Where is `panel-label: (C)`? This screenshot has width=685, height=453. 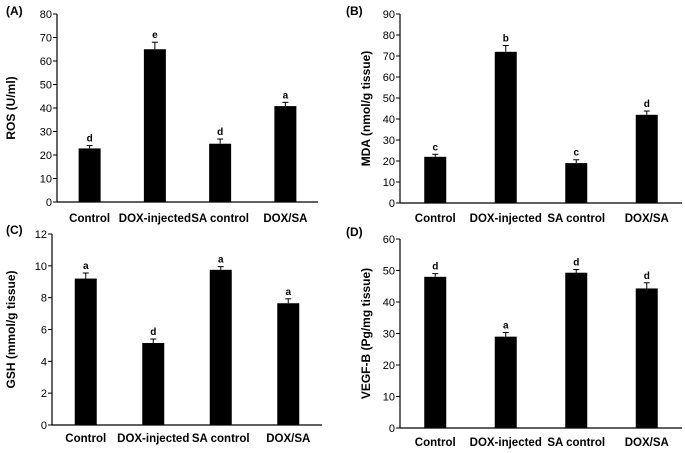
panel-label: (C) is located at coordinates (14, 230).